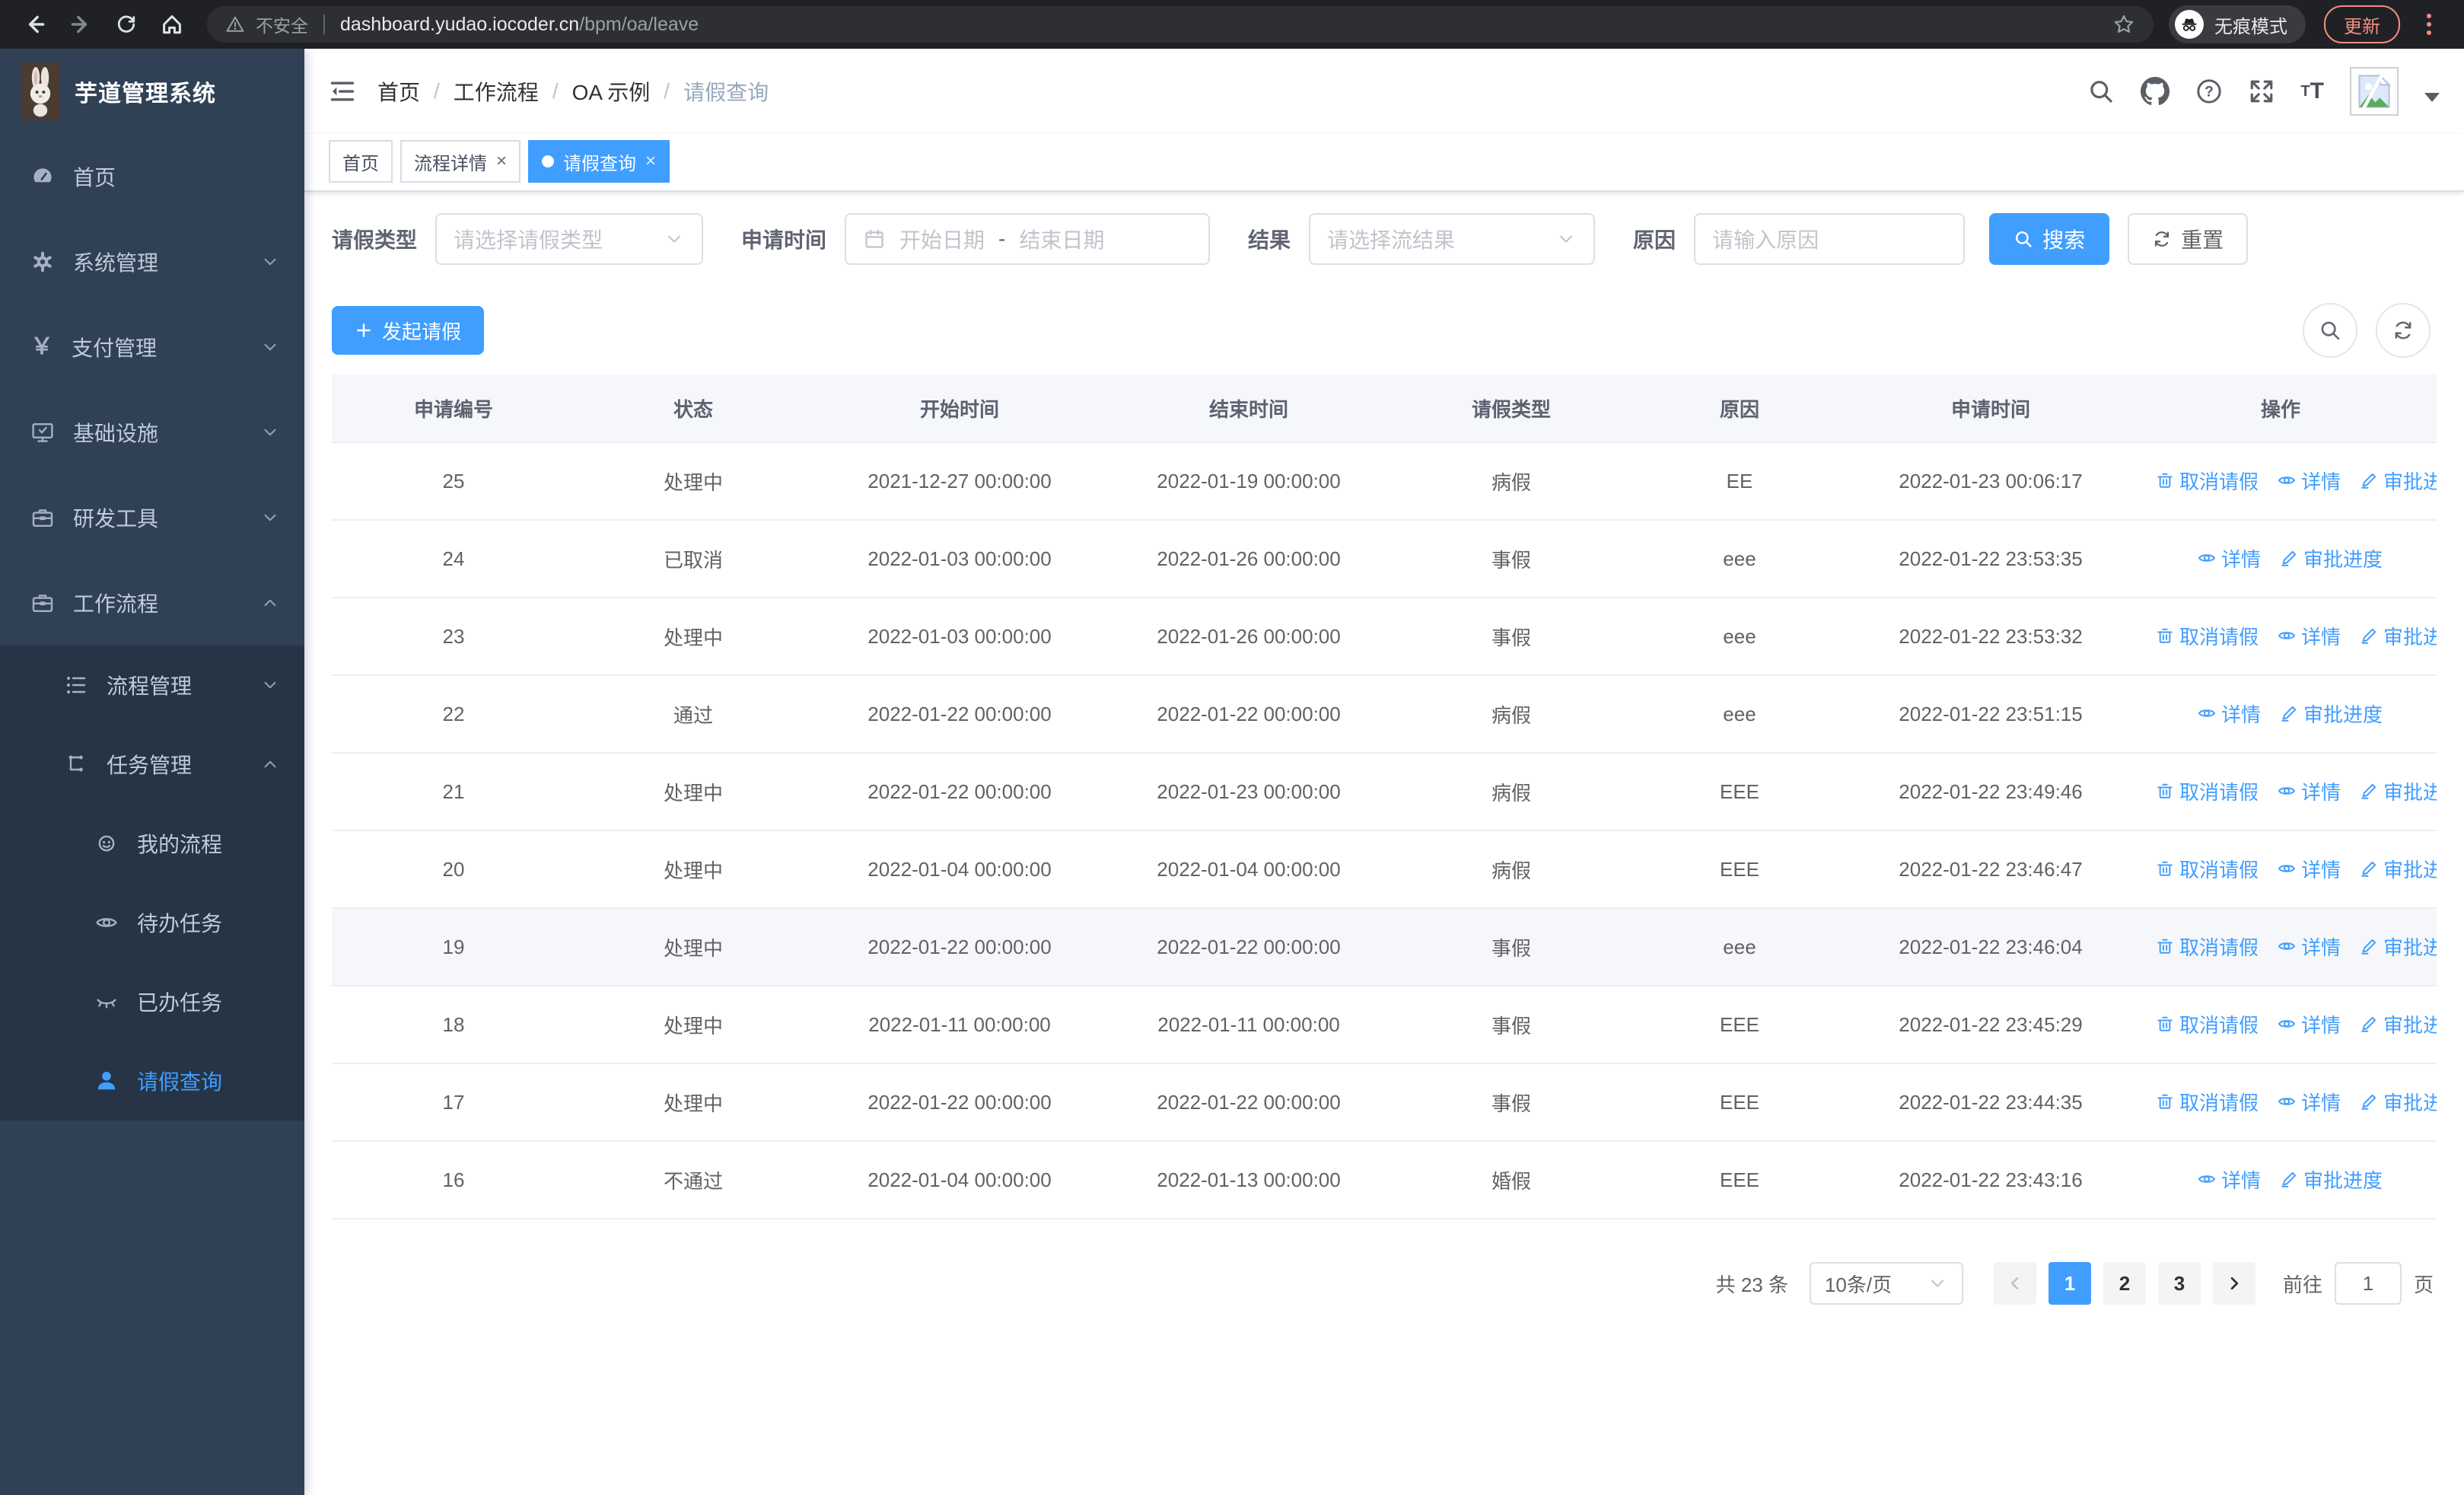 Image resolution: width=2464 pixels, height=1495 pixels. What do you see at coordinates (408, 330) in the screenshot?
I see `create-leave-button: 发起请假` at bounding box center [408, 330].